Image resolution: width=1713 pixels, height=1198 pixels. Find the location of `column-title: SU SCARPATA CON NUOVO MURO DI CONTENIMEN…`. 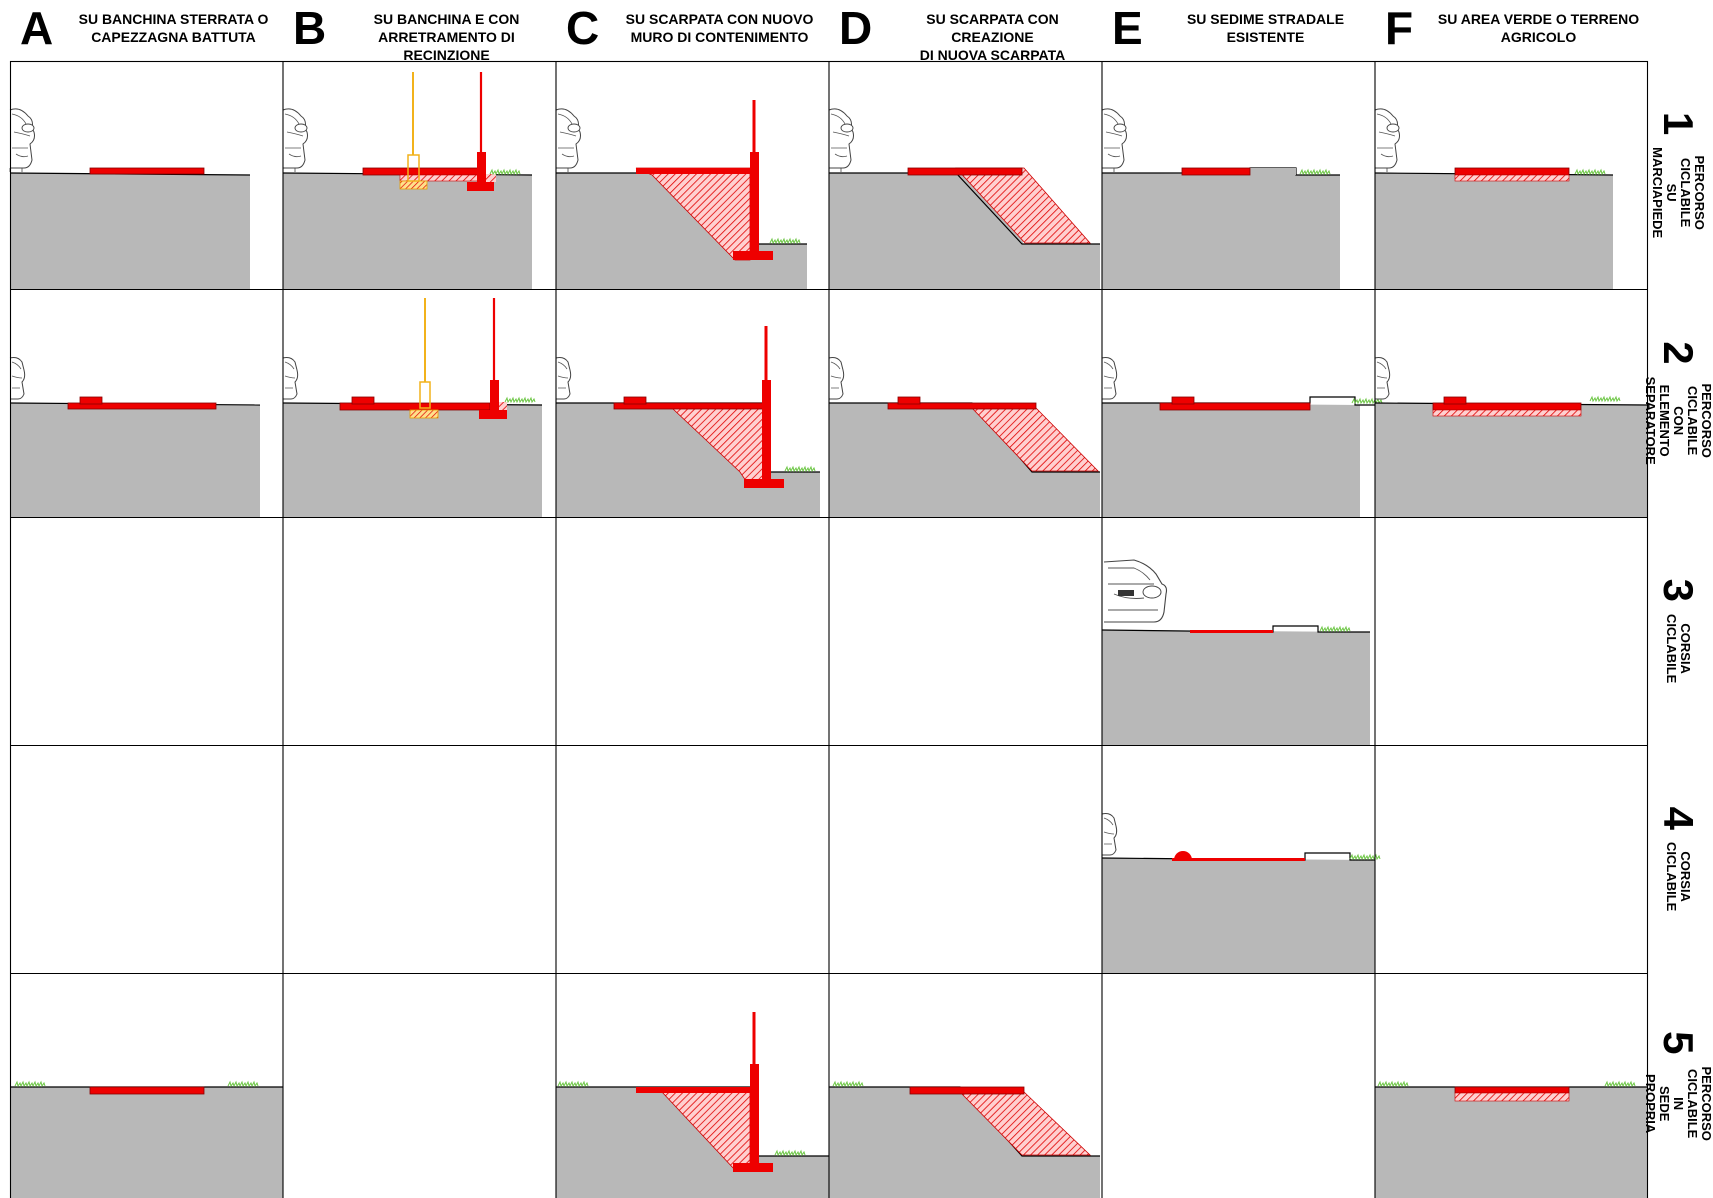

column-title: SU SCARPATA CON NUOVO MURO DI CONTENIMEN… is located at coordinates (719, 28).